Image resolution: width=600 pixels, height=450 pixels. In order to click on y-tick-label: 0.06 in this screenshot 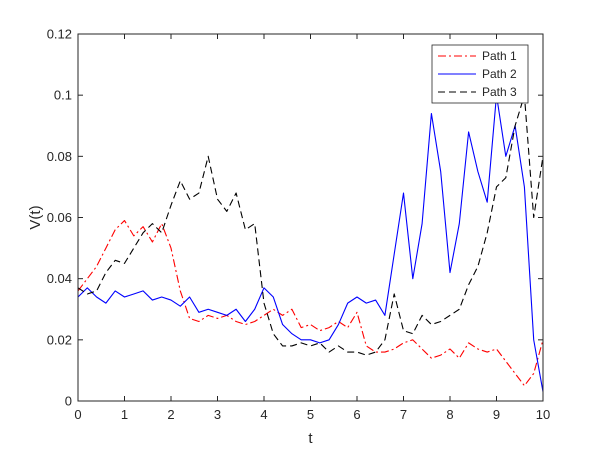, I will do `click(59, 217)`.